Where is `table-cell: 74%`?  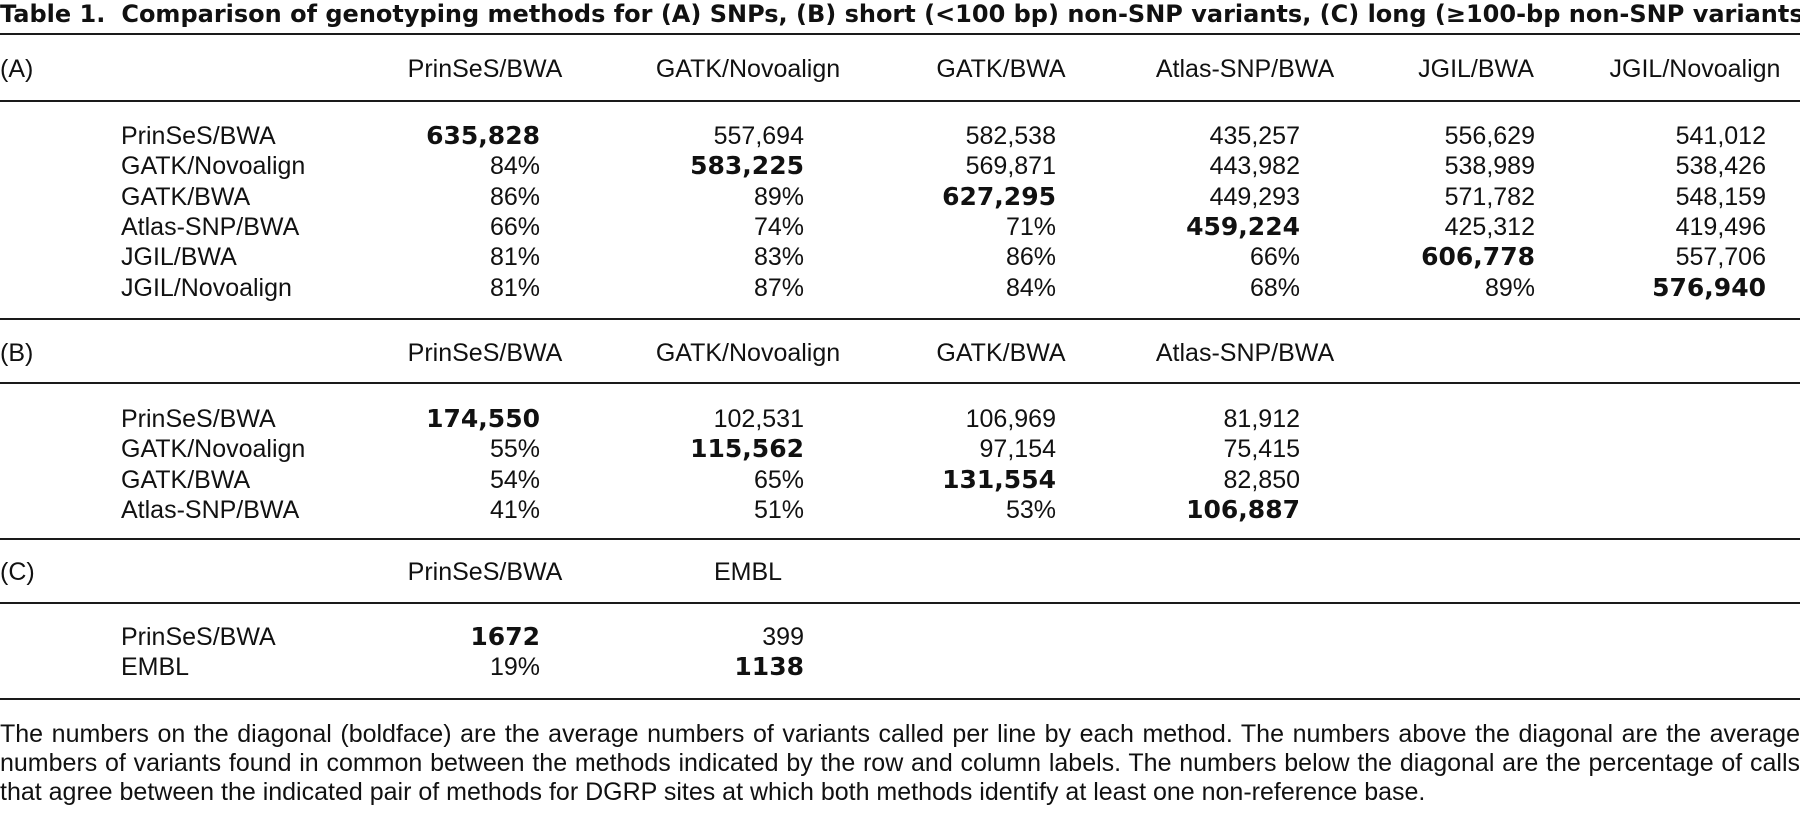 table-cell: 74% is located at coordinates (778, 226).